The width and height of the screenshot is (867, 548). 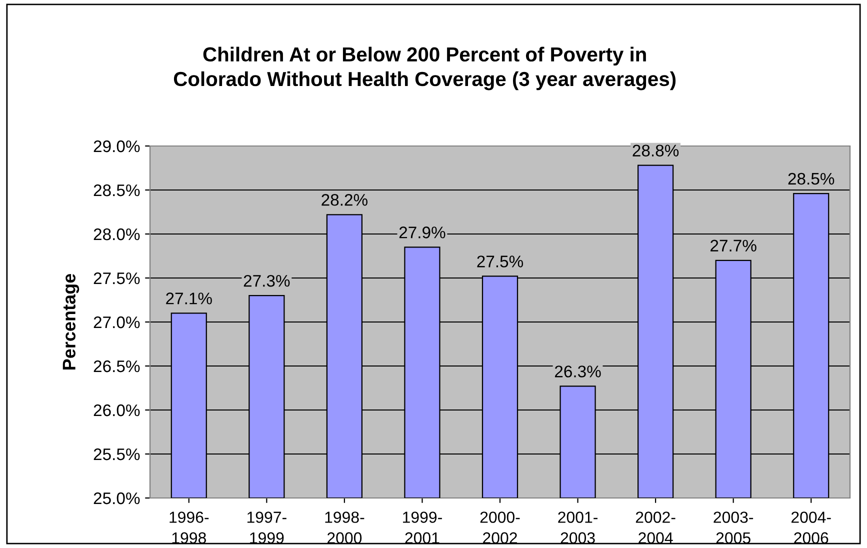 What do you see at coordinates (117, 234) in the screenshot?
I see `y-tick-label: 28.0%` at bounding box center [117, 234].